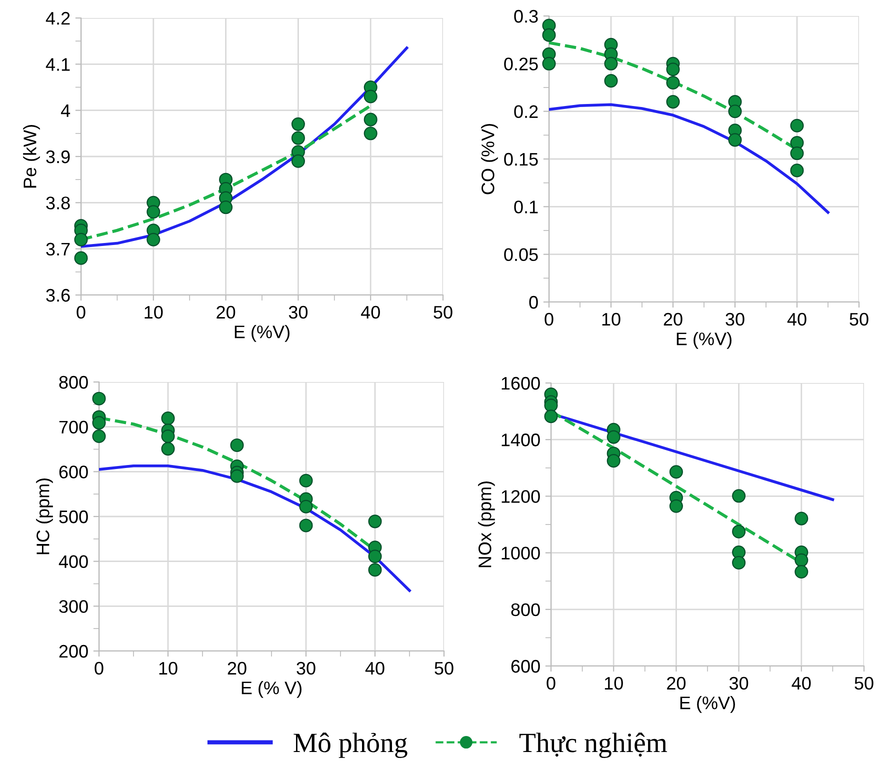 The width and height of the screenshot is (877, 783). I want to click on y-tick-label: 3.9, so click(58, 157).